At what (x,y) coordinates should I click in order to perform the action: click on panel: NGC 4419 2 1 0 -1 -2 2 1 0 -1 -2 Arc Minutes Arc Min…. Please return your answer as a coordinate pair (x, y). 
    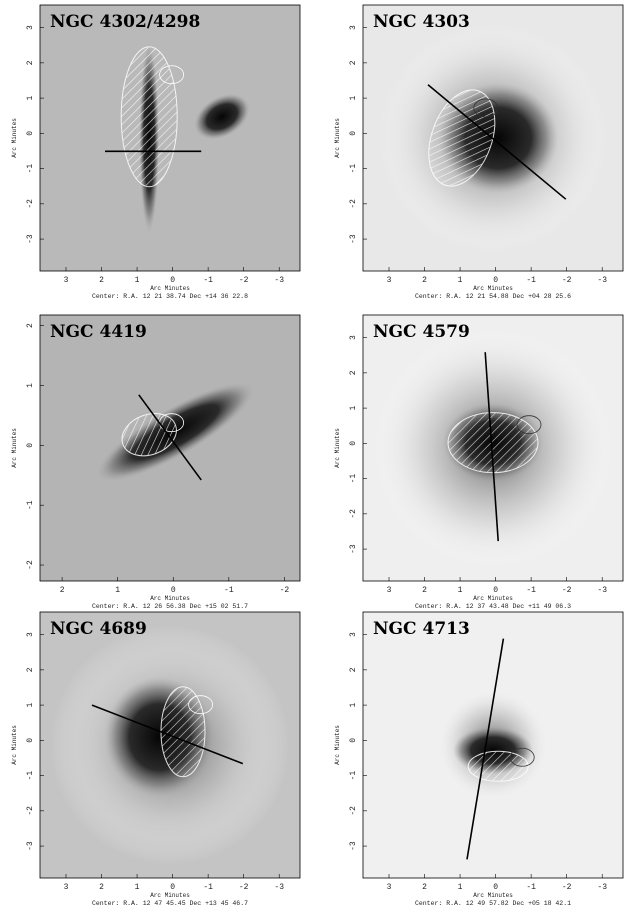
    Looking at the image, I should click on (156, 462).